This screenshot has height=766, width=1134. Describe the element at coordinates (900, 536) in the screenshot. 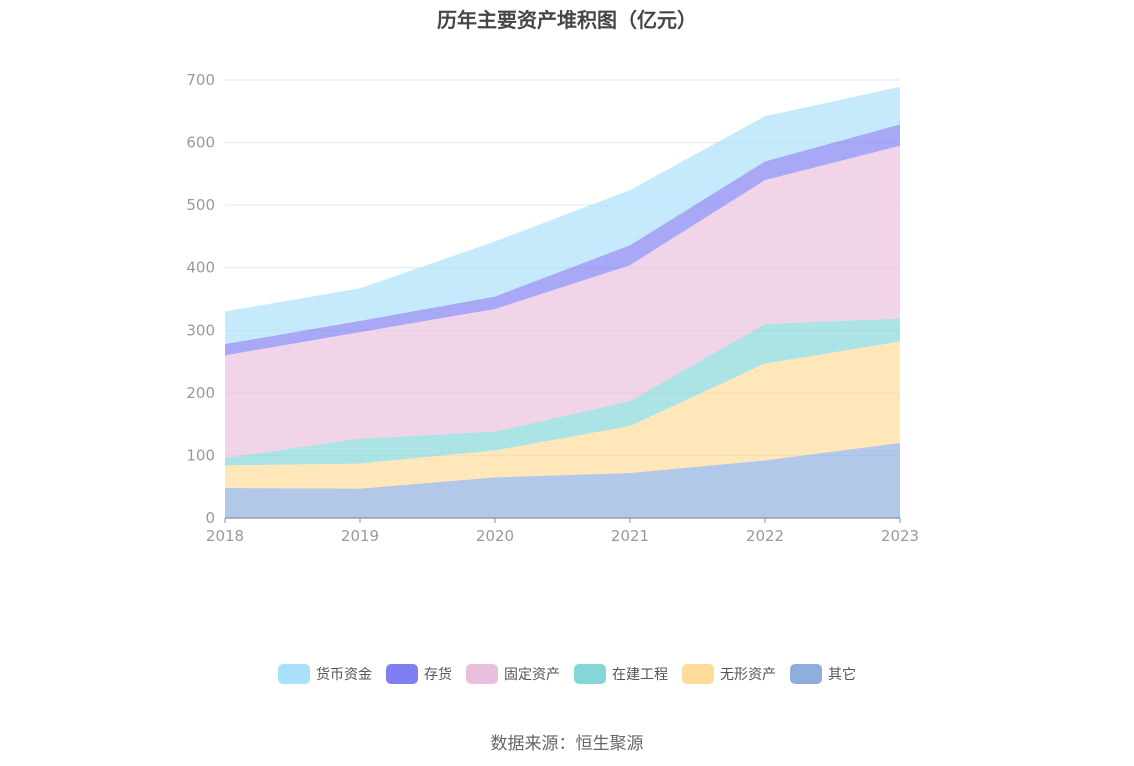

I see `x-tick-label: 2023` at that location.